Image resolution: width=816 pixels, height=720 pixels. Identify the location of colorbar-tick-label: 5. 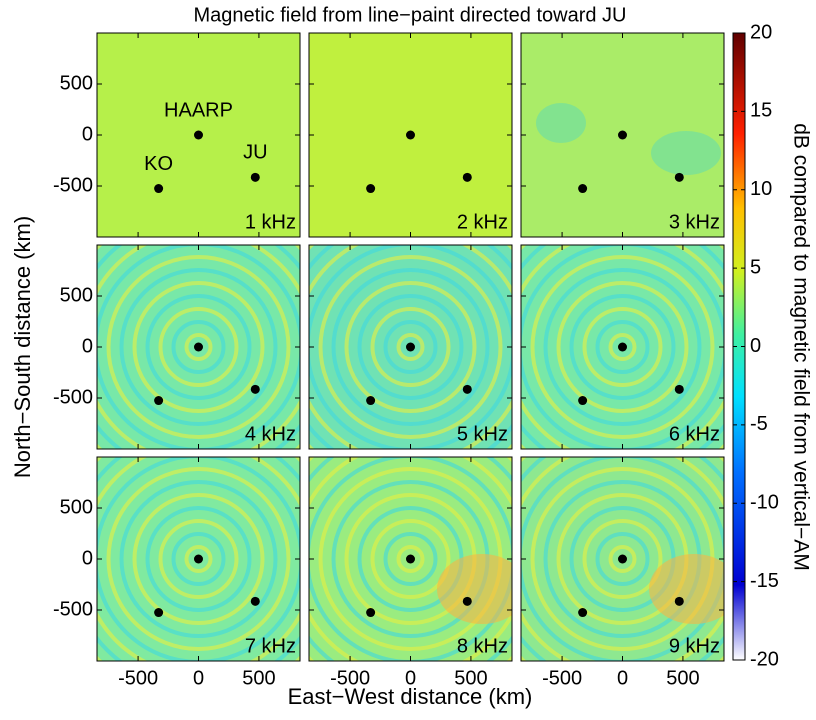
(755, 267).